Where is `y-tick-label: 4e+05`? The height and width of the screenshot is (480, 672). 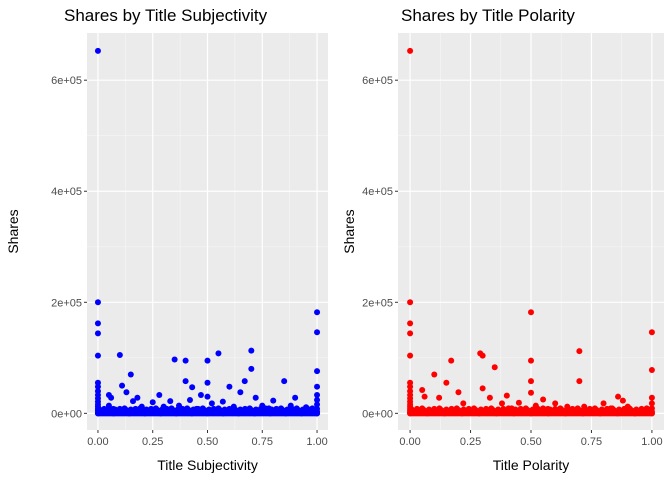
y-tick-label: 4e+05 is located at coordinates (377, 192).